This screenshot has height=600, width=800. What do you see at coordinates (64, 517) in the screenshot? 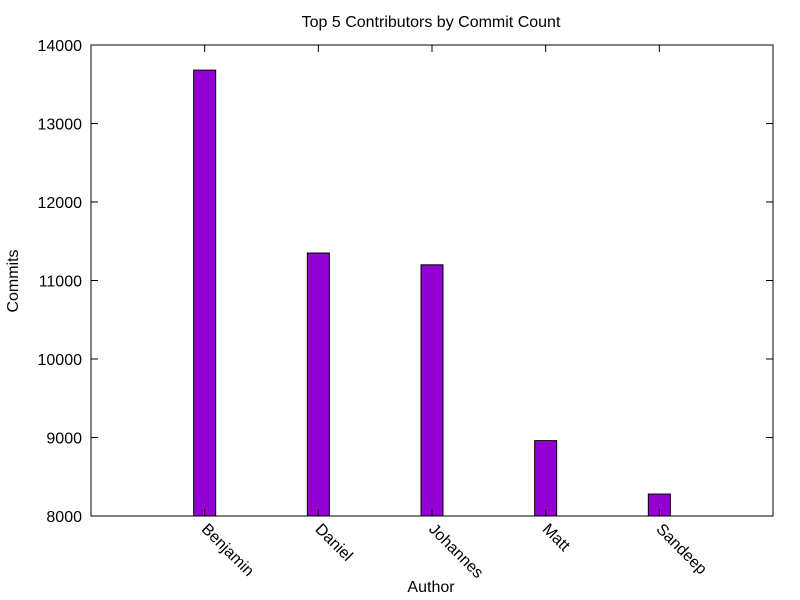
I see `y-tick-label: 8000` at bounding box center [64, 517].